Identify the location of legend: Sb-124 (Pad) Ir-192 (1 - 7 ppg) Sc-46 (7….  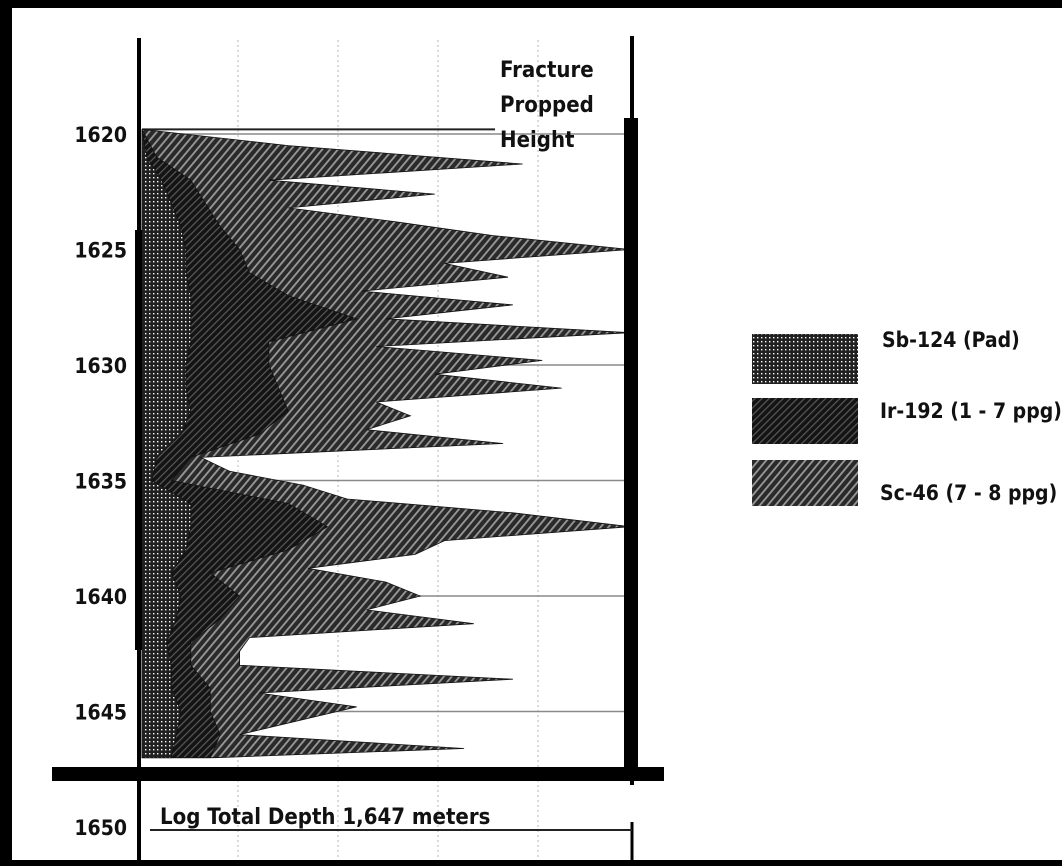
(907, 417).